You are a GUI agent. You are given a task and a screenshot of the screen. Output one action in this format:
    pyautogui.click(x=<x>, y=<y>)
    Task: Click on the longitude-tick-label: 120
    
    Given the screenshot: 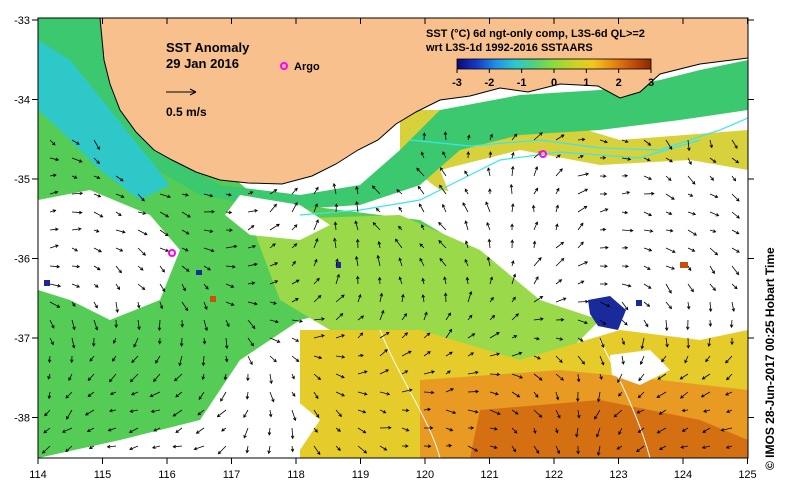 What is the action you would take?
    pyautogui.click(x=425, y=475)
    